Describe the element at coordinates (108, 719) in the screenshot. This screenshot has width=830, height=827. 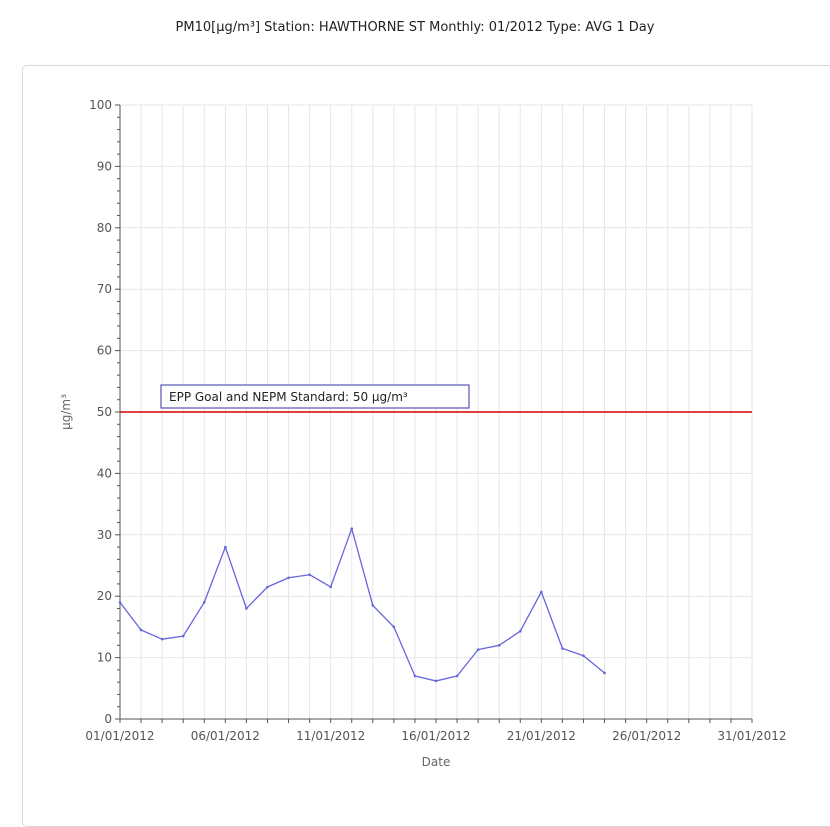
I see `y-tick-label: 0` at that location.